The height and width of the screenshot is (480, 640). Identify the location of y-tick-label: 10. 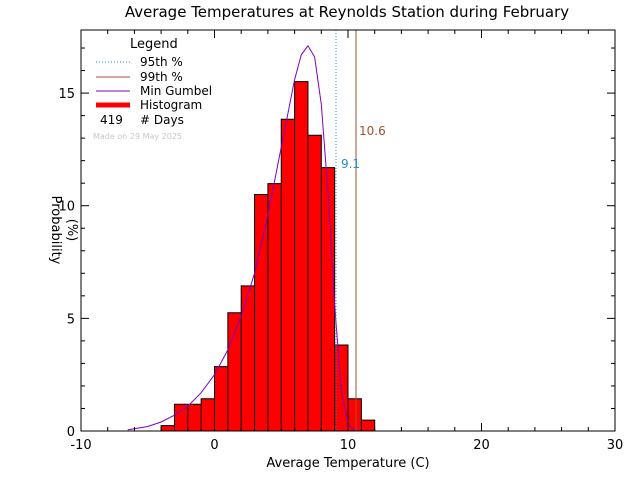
(66, 207).